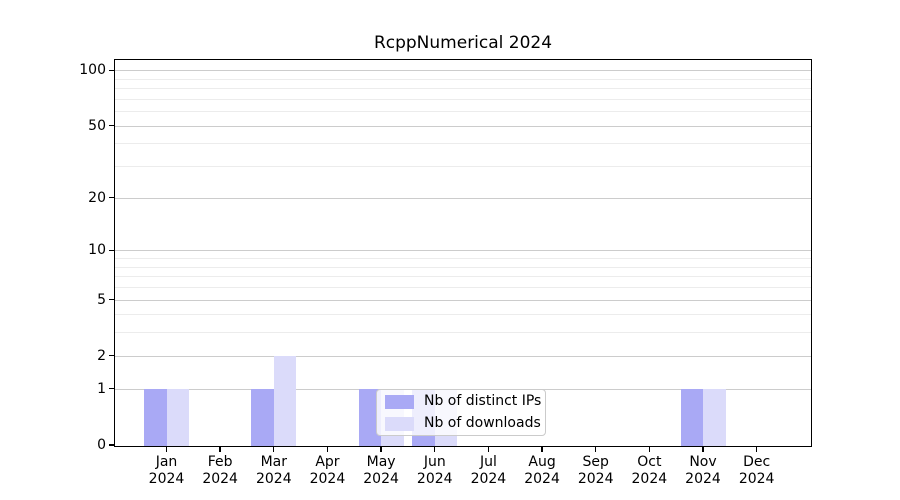  I want to click on x-tick-label-feb: Feb 2024, so click(220, 470).